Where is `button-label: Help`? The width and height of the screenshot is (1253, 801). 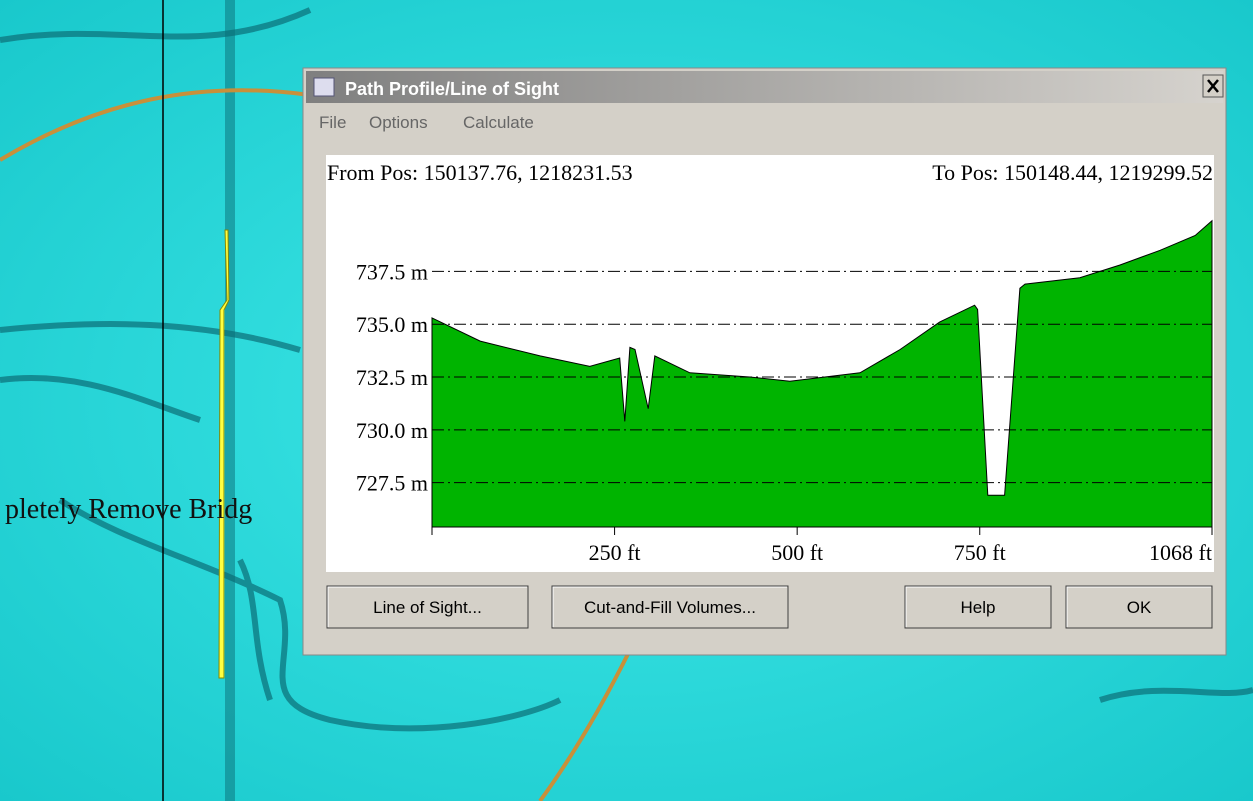
button-label: Help is located at coordinates (978, 607).